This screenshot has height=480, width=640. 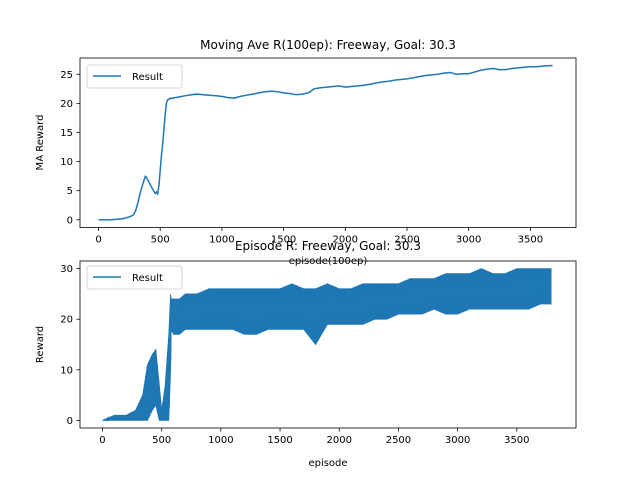 I want to click on chart-title: Moving Ave R(100ep): Freeway, Goal: 30.3, so click(x=328, y=45).